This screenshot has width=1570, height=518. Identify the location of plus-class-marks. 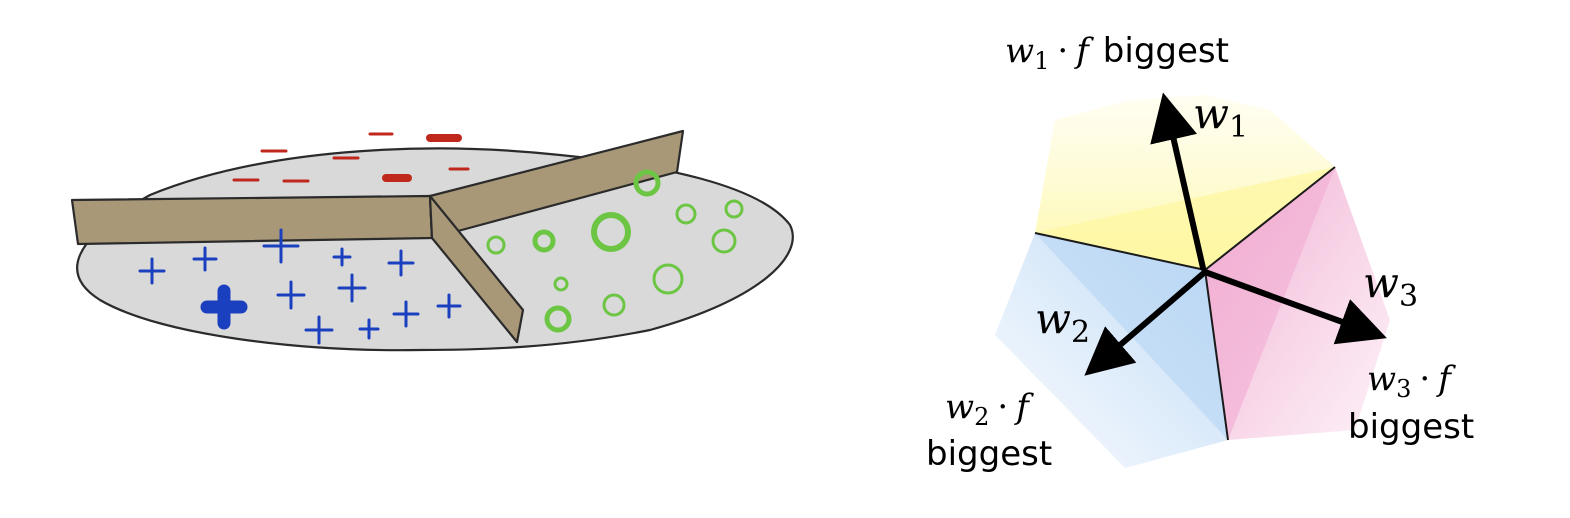
(300, 286).